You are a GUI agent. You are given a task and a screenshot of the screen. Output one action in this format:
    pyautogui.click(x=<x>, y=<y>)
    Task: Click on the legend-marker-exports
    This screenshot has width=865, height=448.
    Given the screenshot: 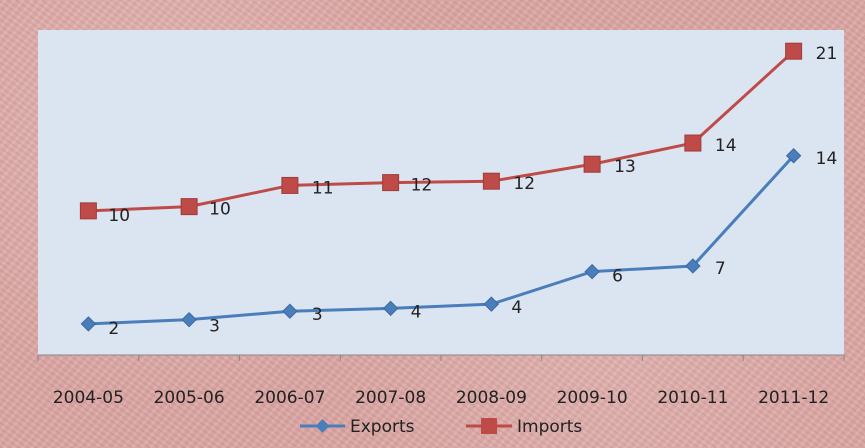 What is the action you would take?
    pyautogui.click(x=322, y=426)
    